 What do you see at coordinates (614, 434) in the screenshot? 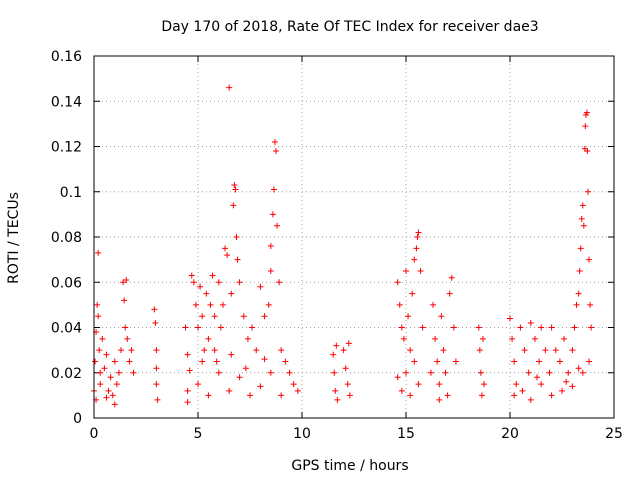
I see `x-tick-label: 25` at bounding box center [614, 434].